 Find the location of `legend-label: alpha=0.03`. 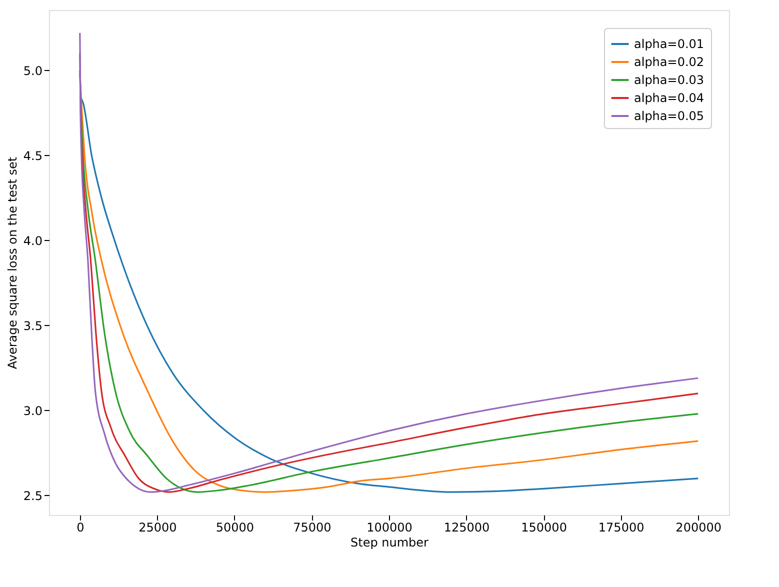

legend-label: alpha=0.03 is located at coordinates (669, 80).